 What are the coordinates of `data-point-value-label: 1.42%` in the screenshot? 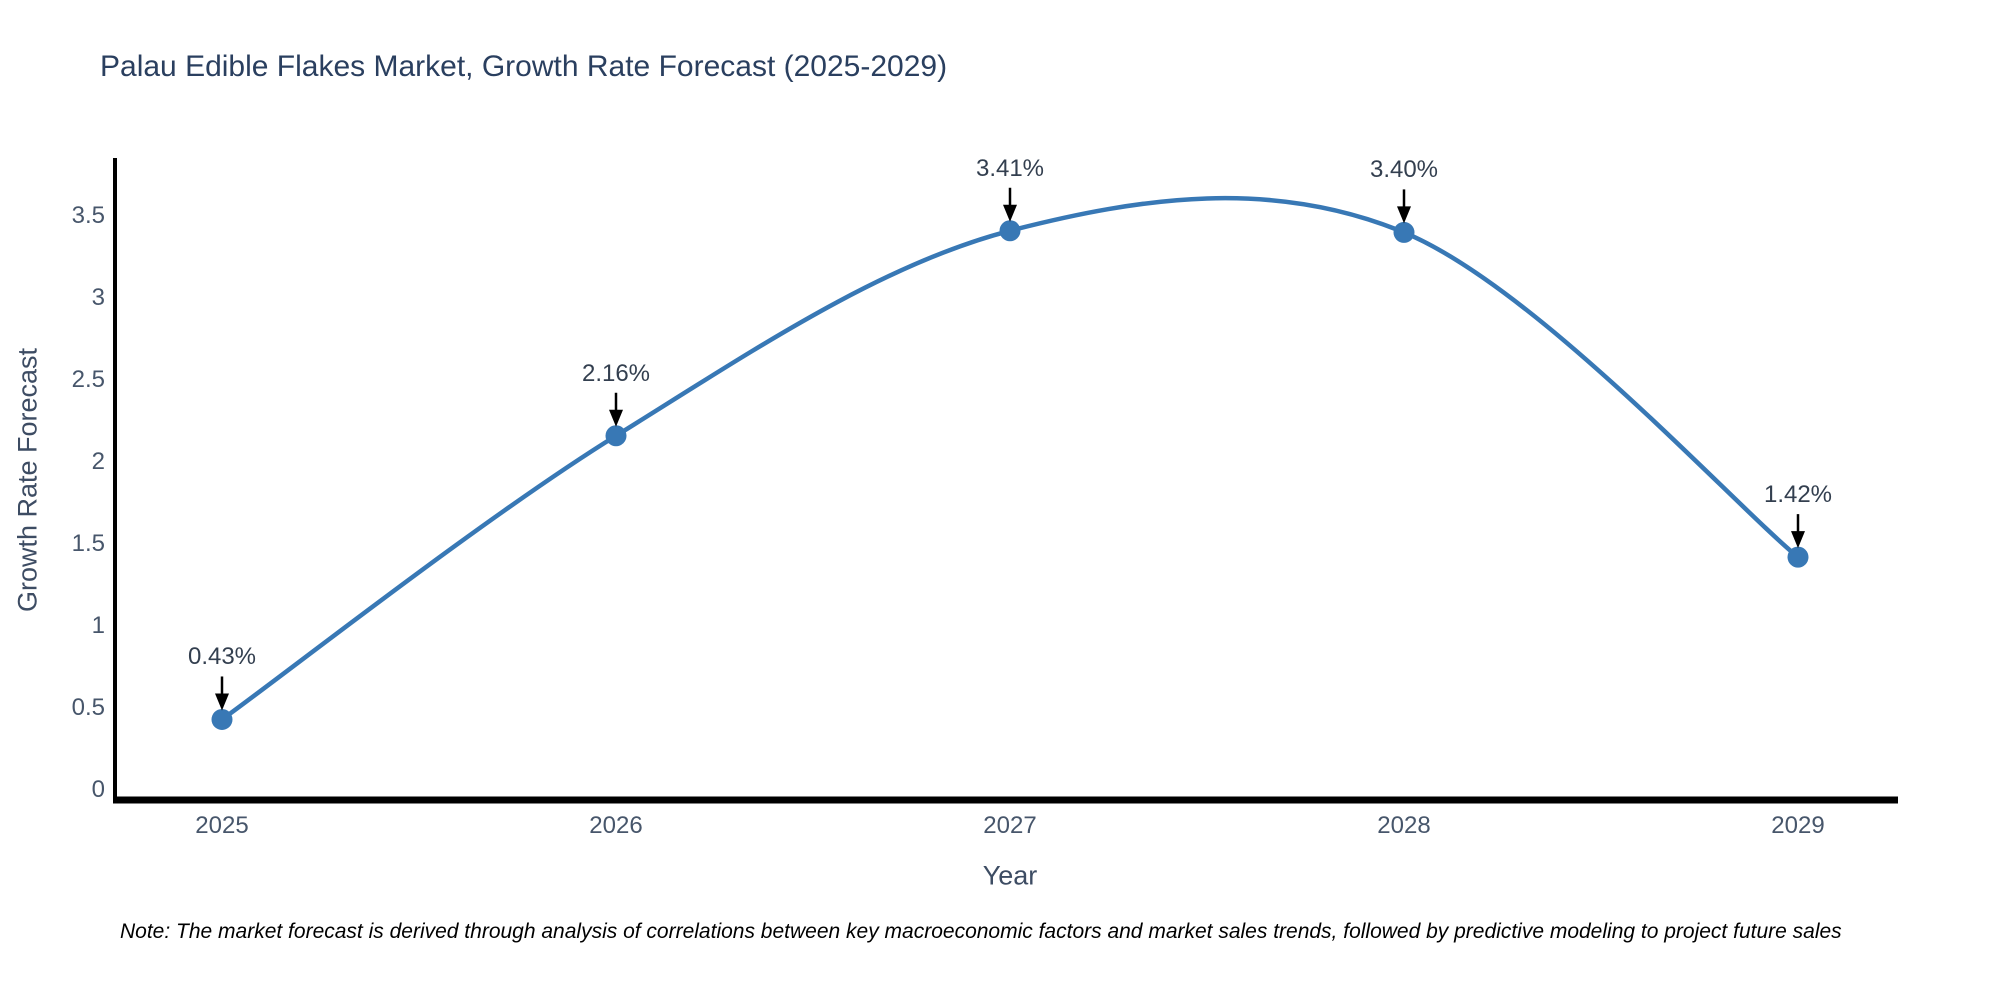 It's located at (1798, 495).